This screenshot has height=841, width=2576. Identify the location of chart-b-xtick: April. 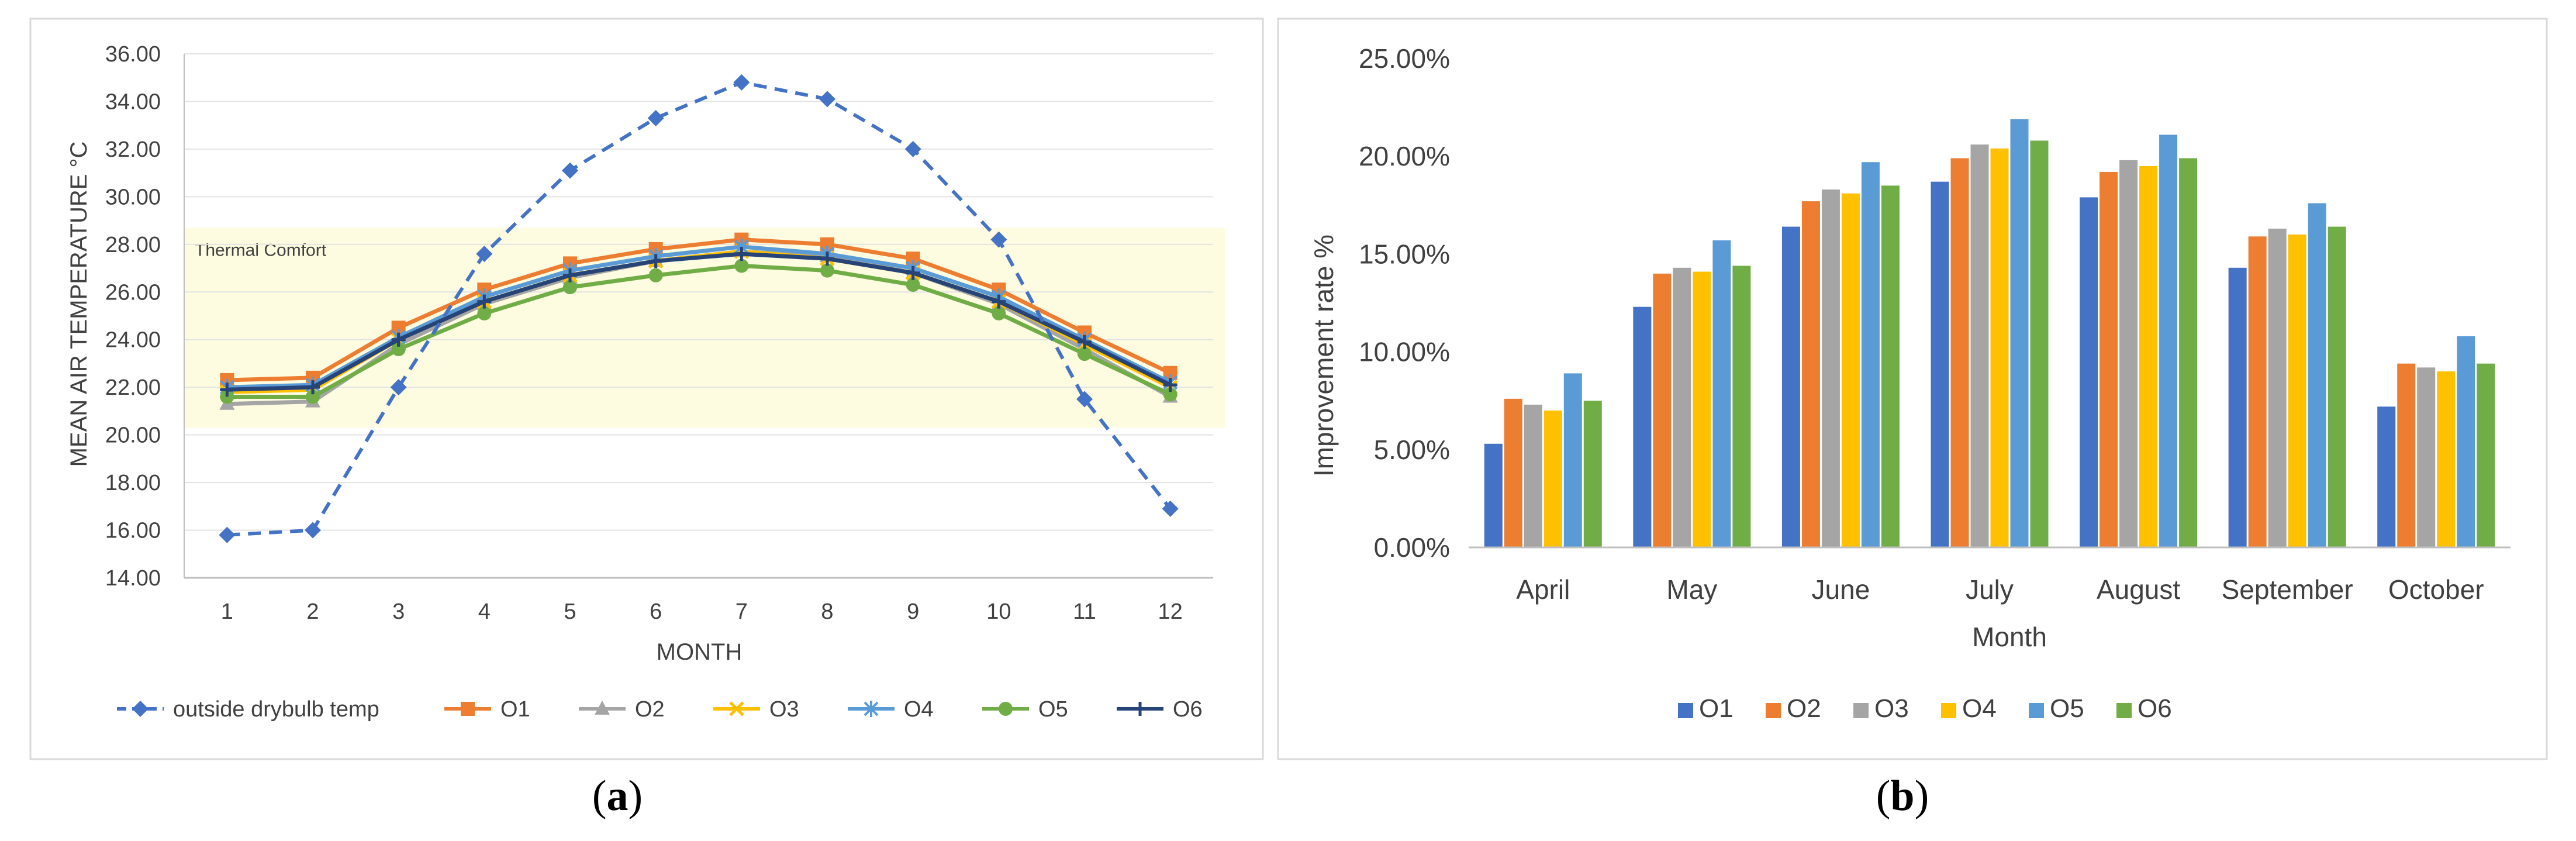
(1543, 589).